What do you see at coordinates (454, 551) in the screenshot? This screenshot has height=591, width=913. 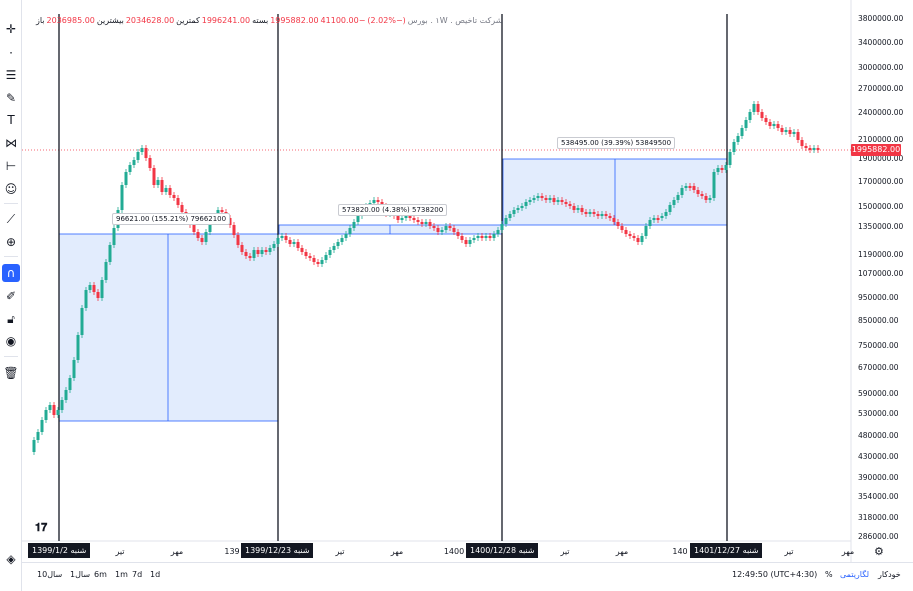 I see `time-axis-label: 1400` at bounding box center [454, 551].